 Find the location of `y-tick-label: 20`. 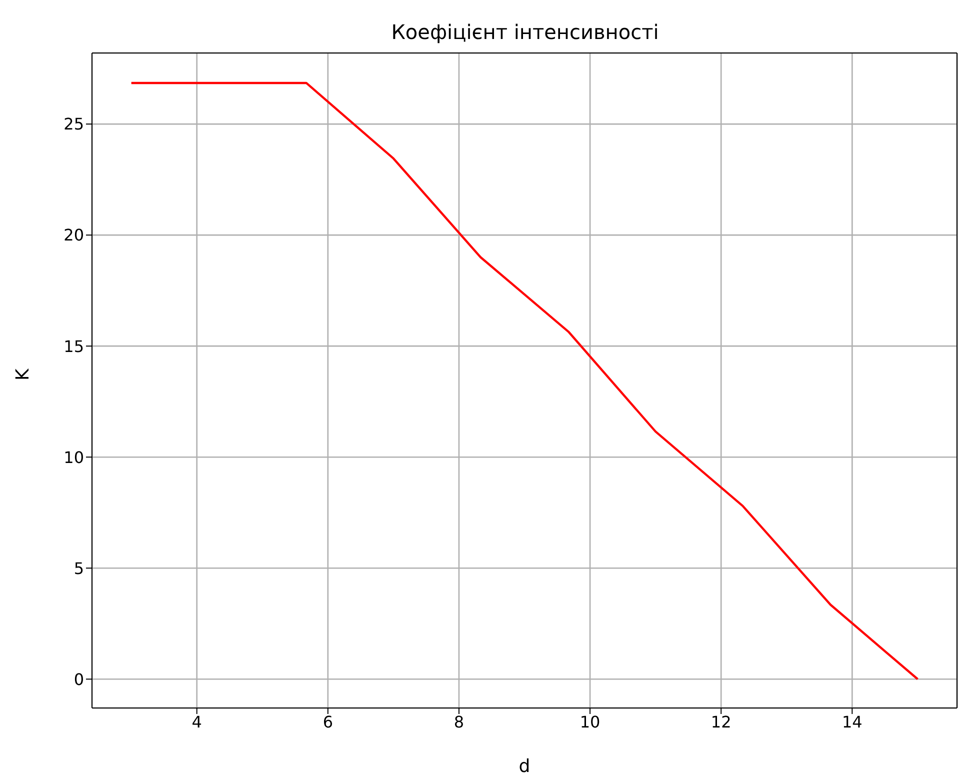

y-tick-label: 20 is located at coordinates (74, 235).